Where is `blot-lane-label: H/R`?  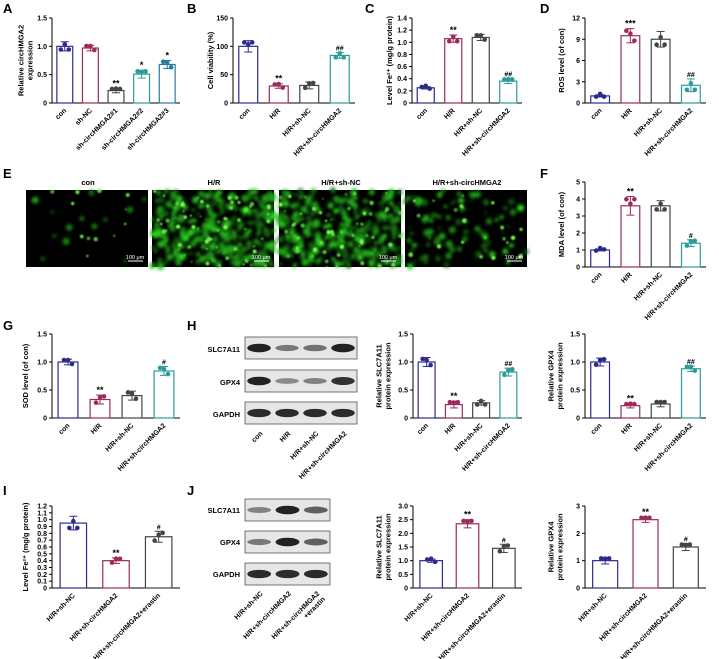
blot-lane-label: H/R is located at coordinates (285, 436).